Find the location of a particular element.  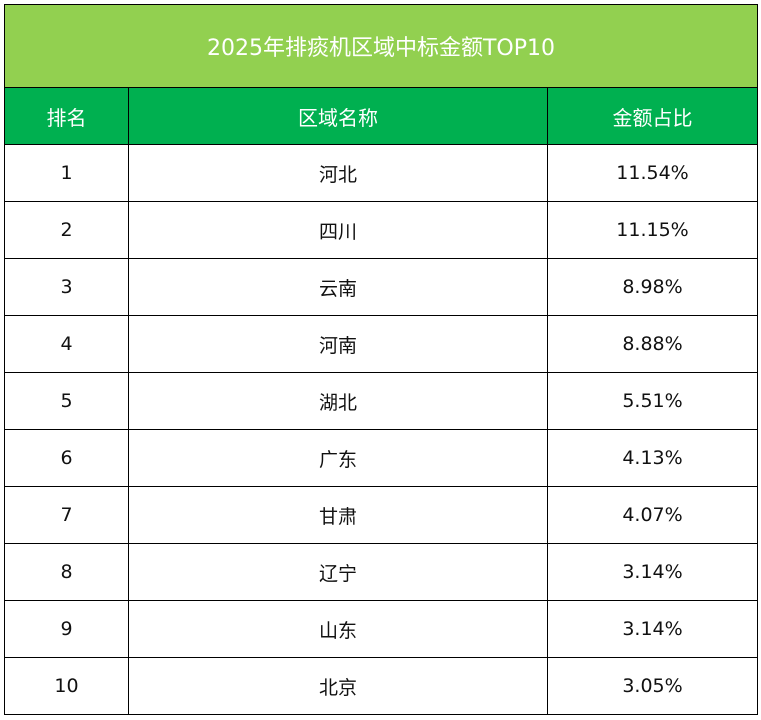

region-cell: 广东 is located at coordinates (338, 458).